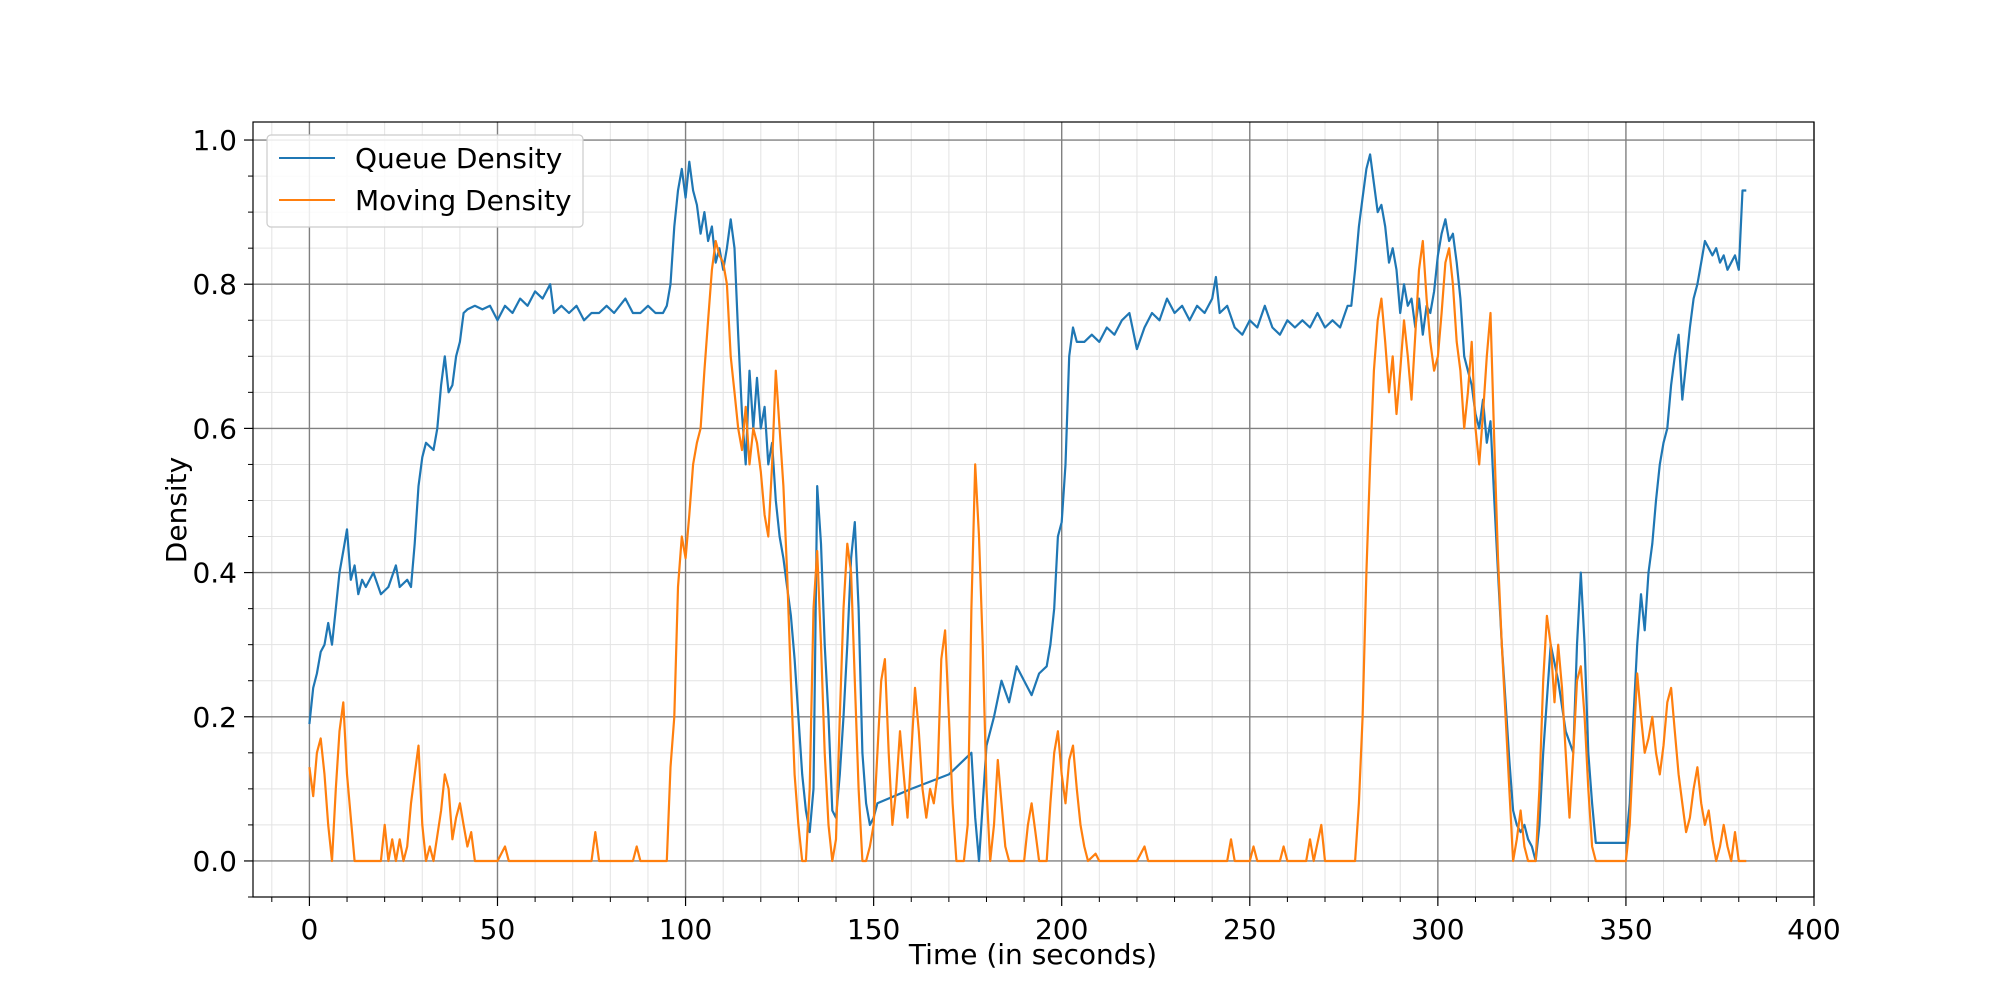  Describe the element at coordinates (873, 929) in the screenshot. I see `x-tick-label: 150` at that location.